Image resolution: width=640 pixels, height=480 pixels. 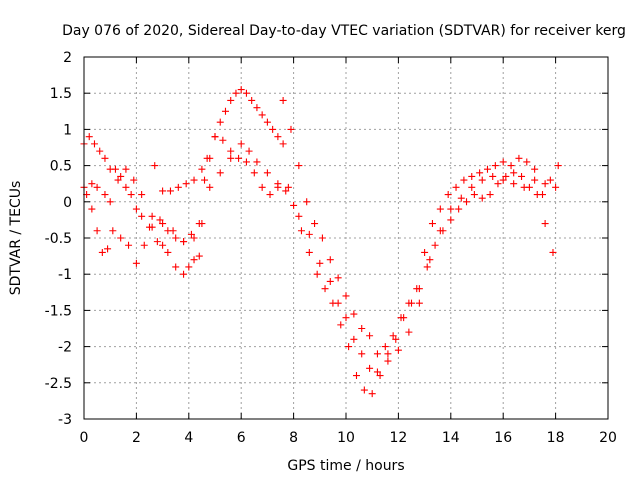 What do you see at coordinates (84, 438) in the screenshot?
I see `x-tick-label: 0` at bounding box center [84, 438].